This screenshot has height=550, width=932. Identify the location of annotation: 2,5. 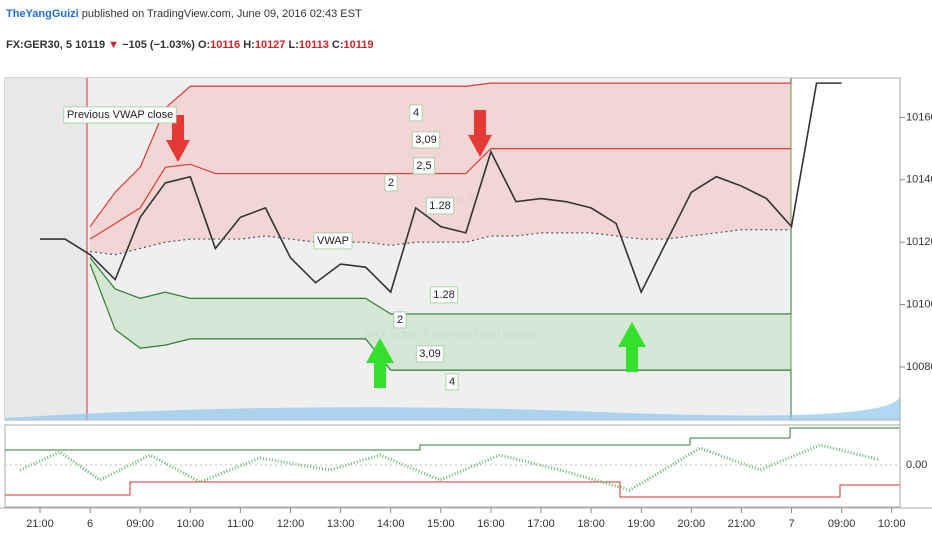
(423, 166).